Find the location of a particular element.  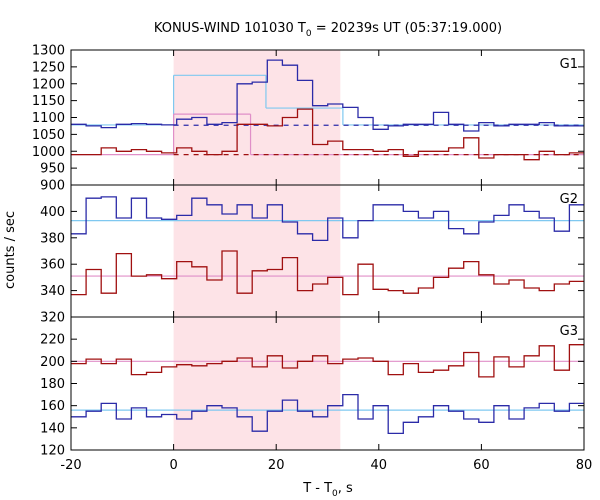

y-tick-label-G2-320: 320 is located at coordinates (52, 318).